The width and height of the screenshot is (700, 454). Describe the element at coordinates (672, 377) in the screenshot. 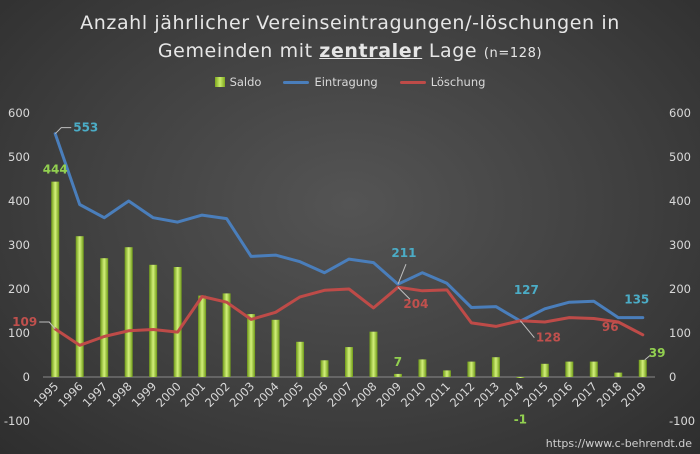

I see `y-tick-right: 0` at that location.